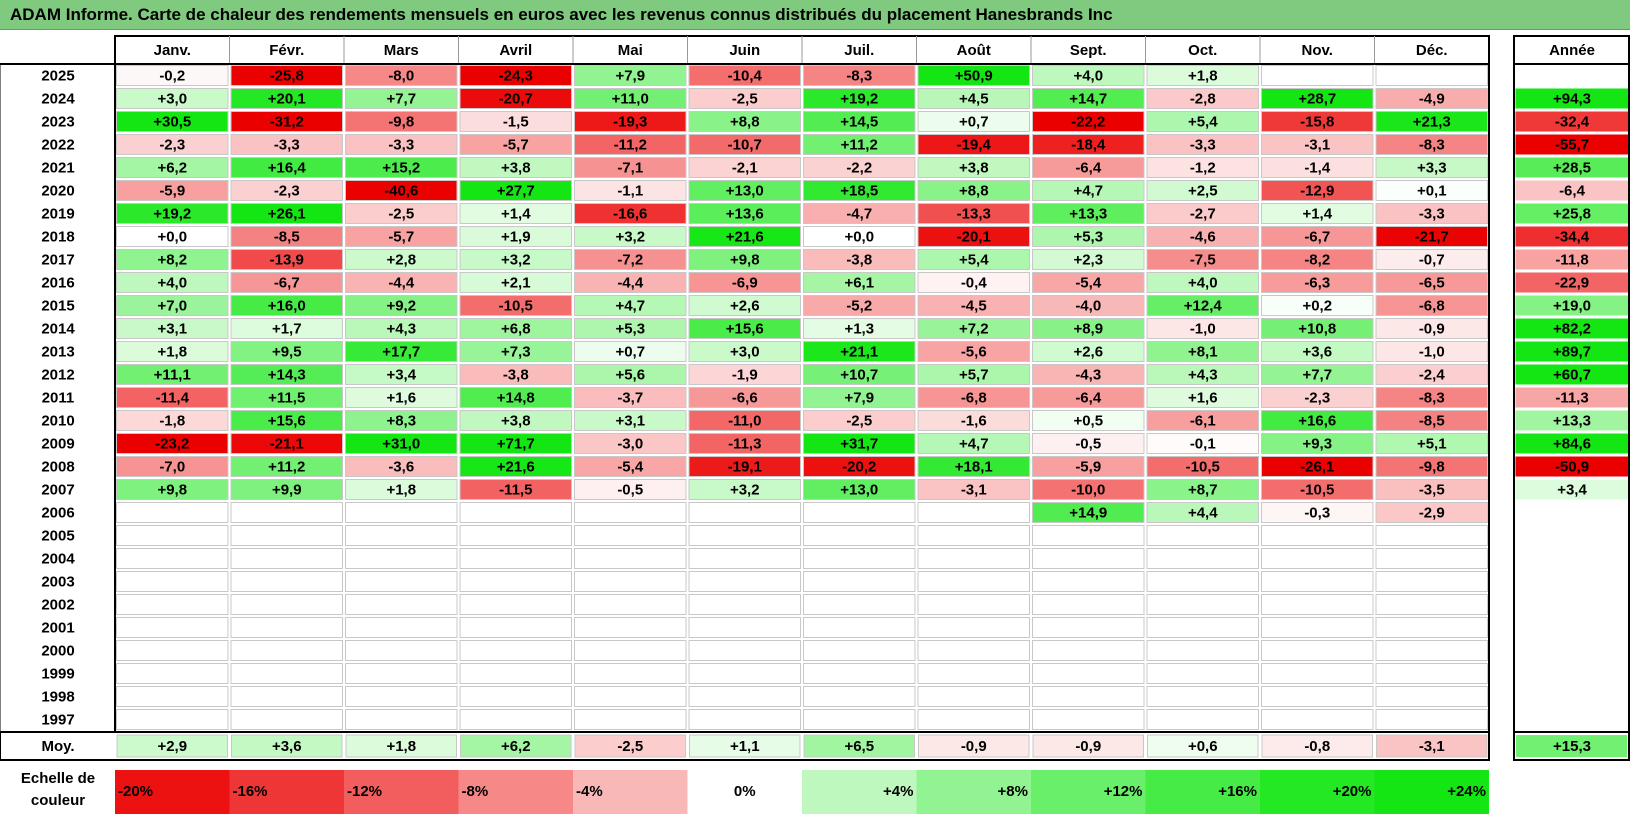 The image size is (1630, 815). Describe the element at coordinates (57, 213) in the screenshot. I see `year-label: 2019` at that location.